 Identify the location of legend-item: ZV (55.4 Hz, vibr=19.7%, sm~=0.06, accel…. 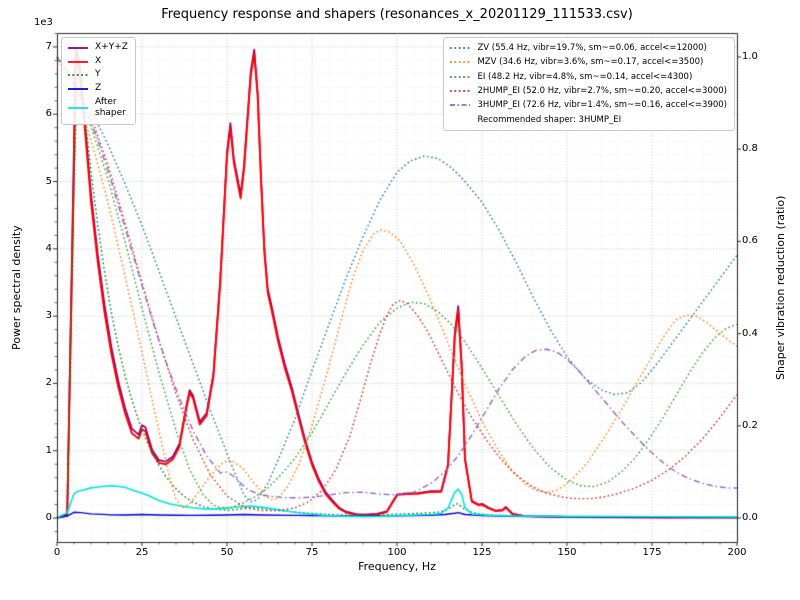
(588, 48).